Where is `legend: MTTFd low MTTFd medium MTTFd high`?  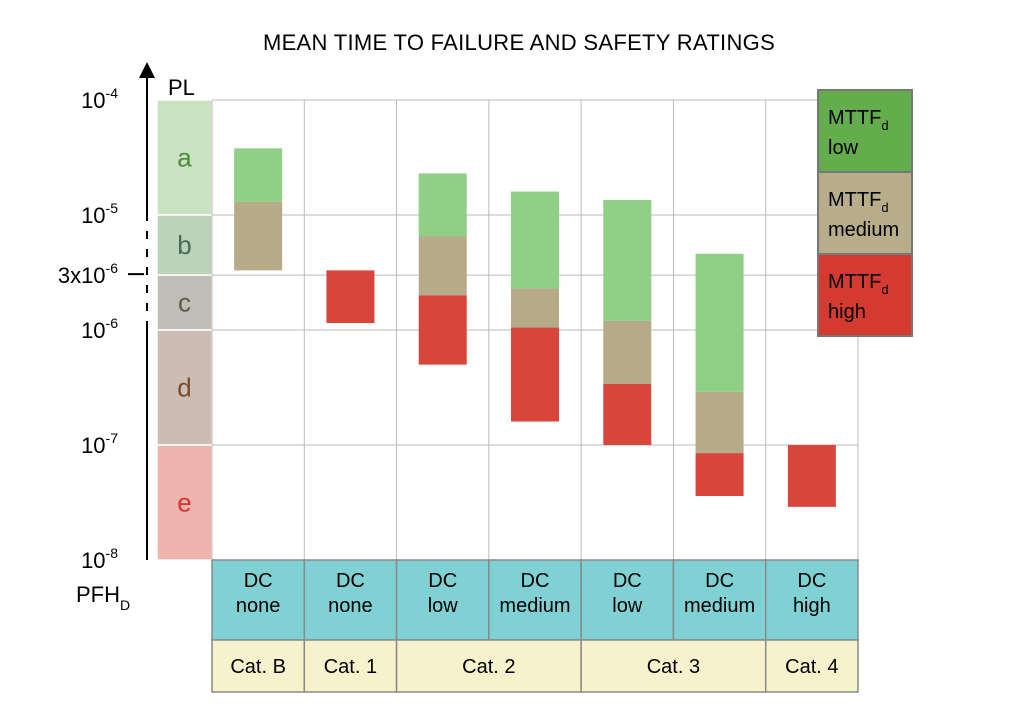
legend: MTTFd low MTTFd medium MTTFd high is located at coordinates (865, 213).